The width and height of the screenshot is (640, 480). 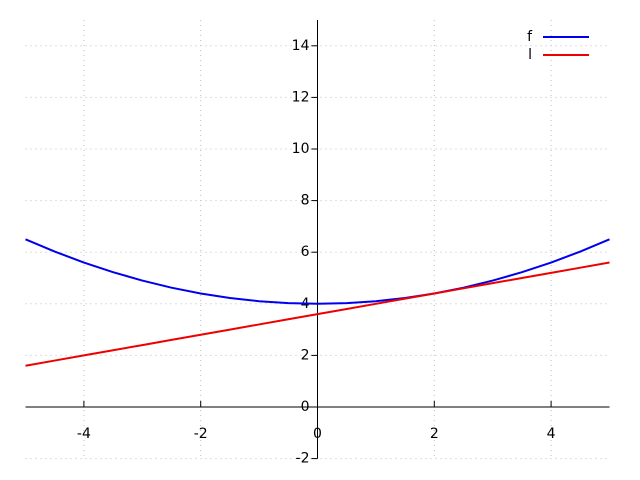 I want to click on y-tick-label: 10, so click(x=301, y=149).